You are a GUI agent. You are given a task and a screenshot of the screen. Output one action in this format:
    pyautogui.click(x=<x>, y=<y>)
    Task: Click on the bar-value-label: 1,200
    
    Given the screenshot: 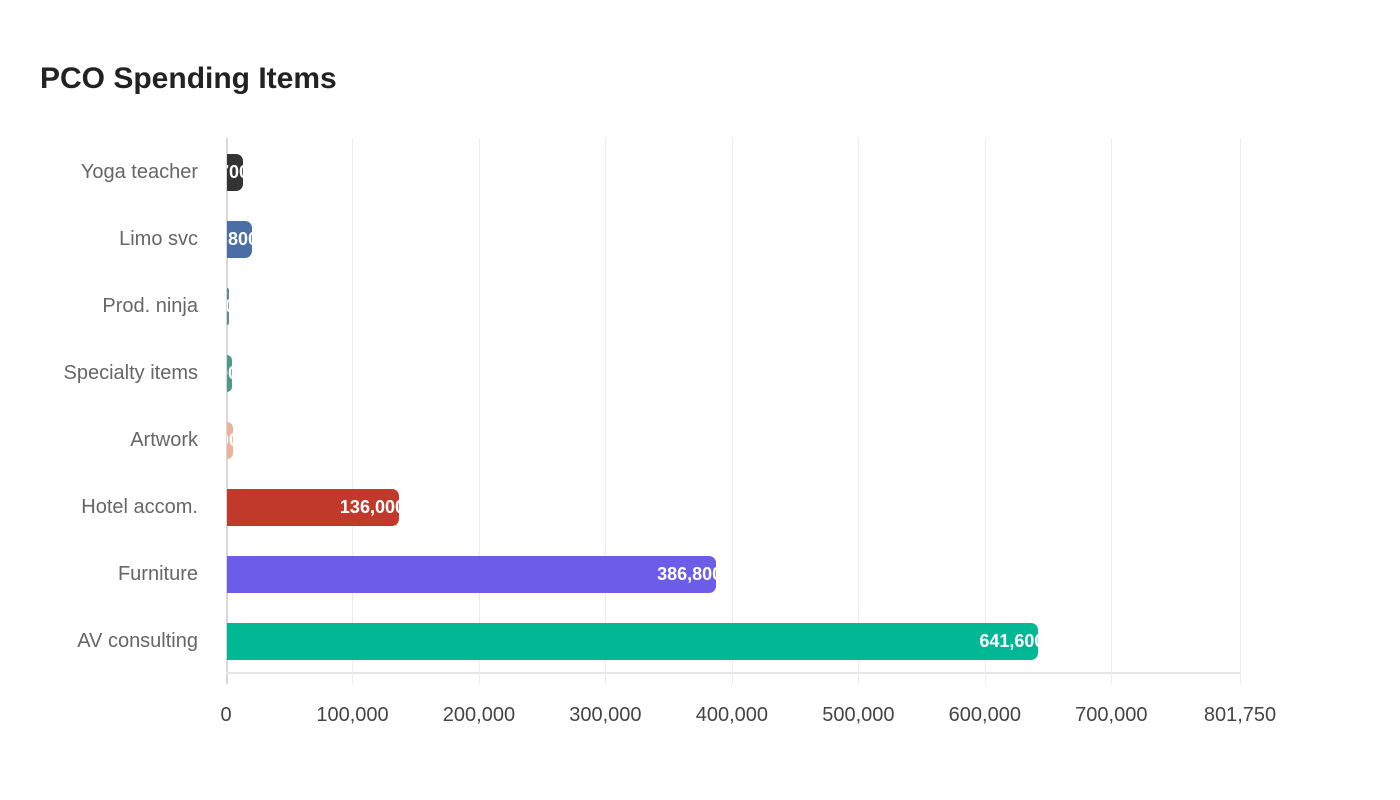 What is the action you would take?
    pyautogui.click(x=228, y=306)
    